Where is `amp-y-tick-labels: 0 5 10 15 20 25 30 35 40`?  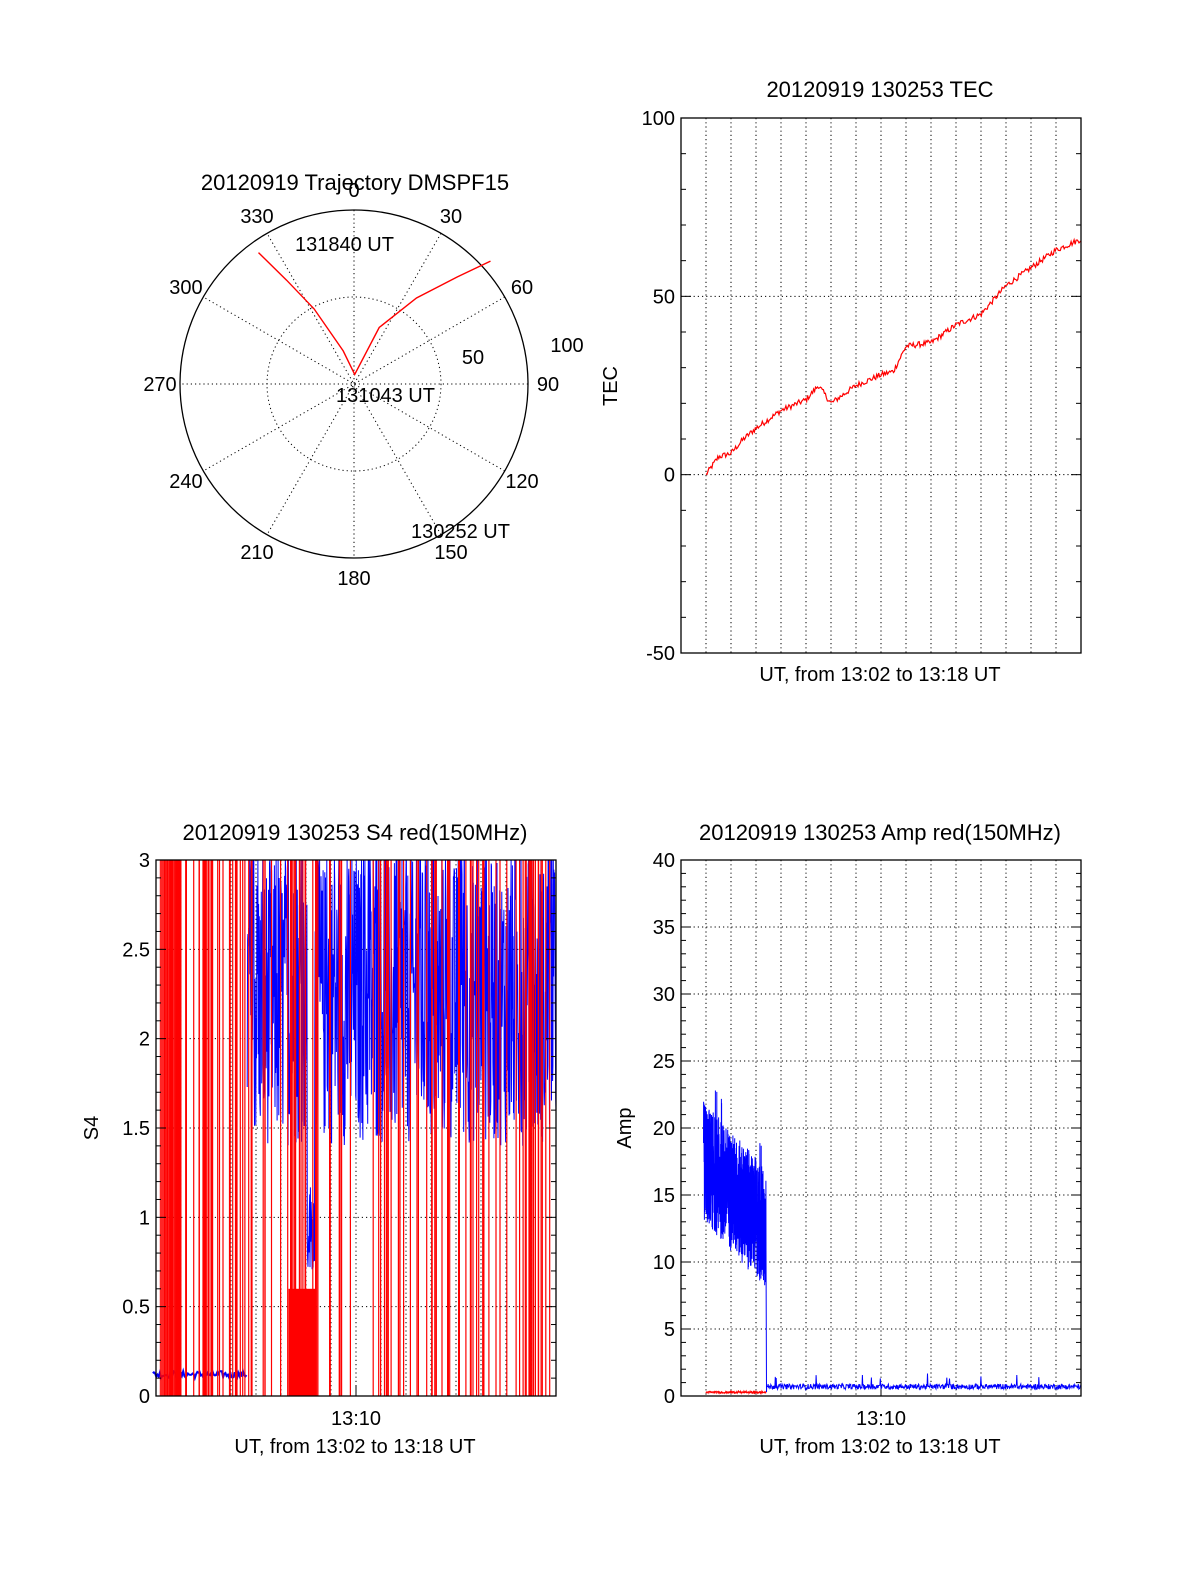 amp-y-tick-labels: 0 5 10 15 20 25 30 35 40 is located at coordinates (664, 1129).